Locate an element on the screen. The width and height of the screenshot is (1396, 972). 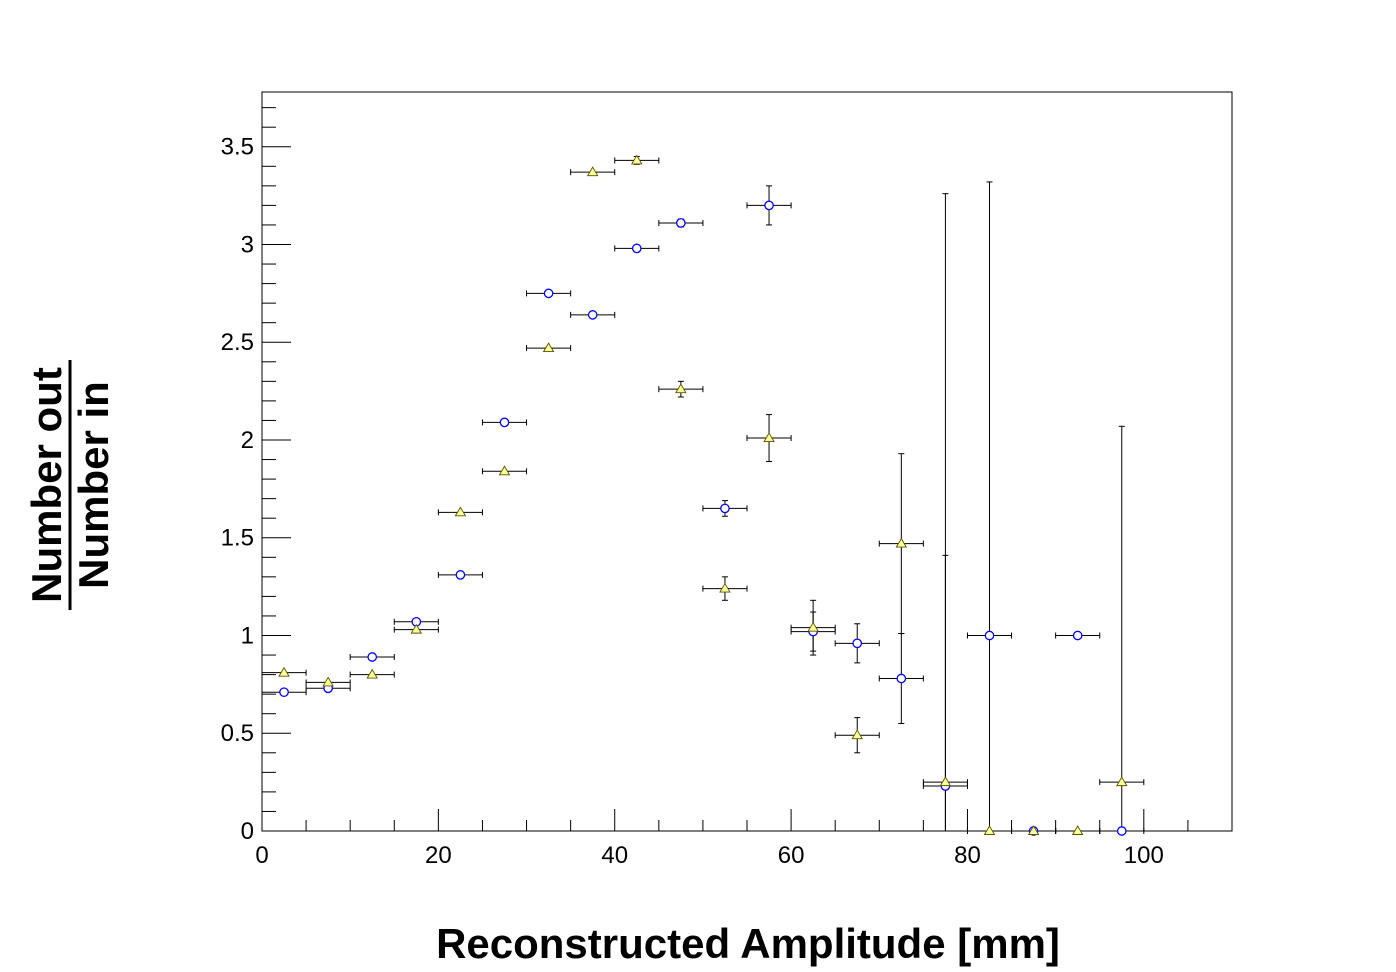
y-tick-label: 0.5 is located at coordinates (237, 733).